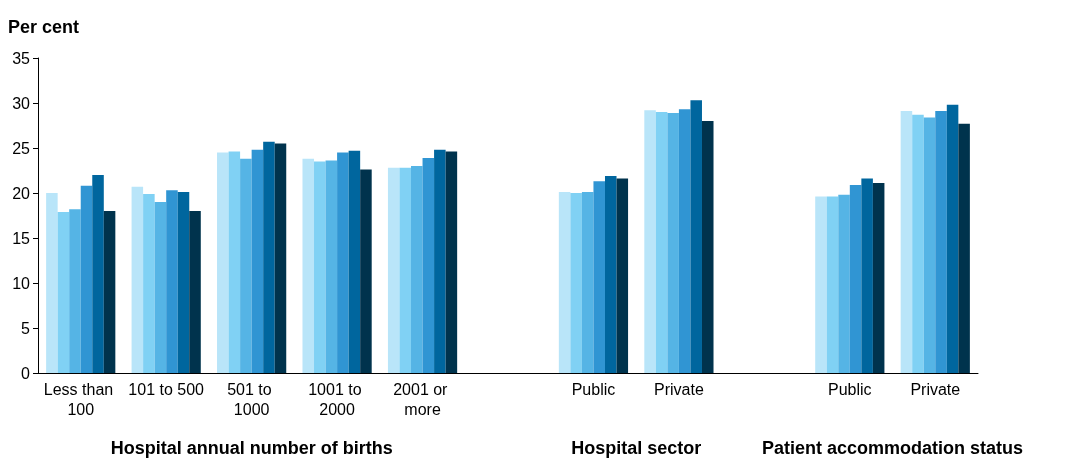 The image size is (1086, 460). I want to click on y-tick-label: 15, so click(21, 238).